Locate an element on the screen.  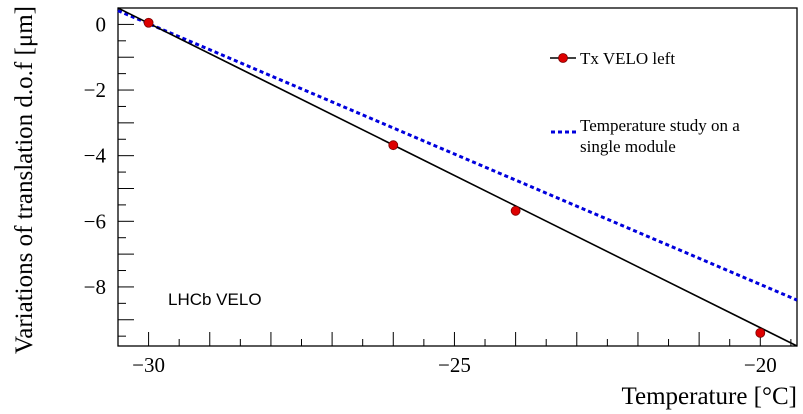
y-tick-label: −2 is located at coordinates (95, 90).